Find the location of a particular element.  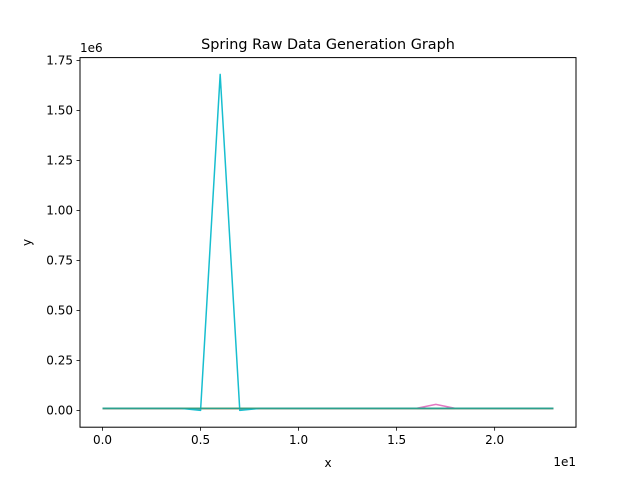

y-tick-label: 0.75 is located at coordinates (59, 261).